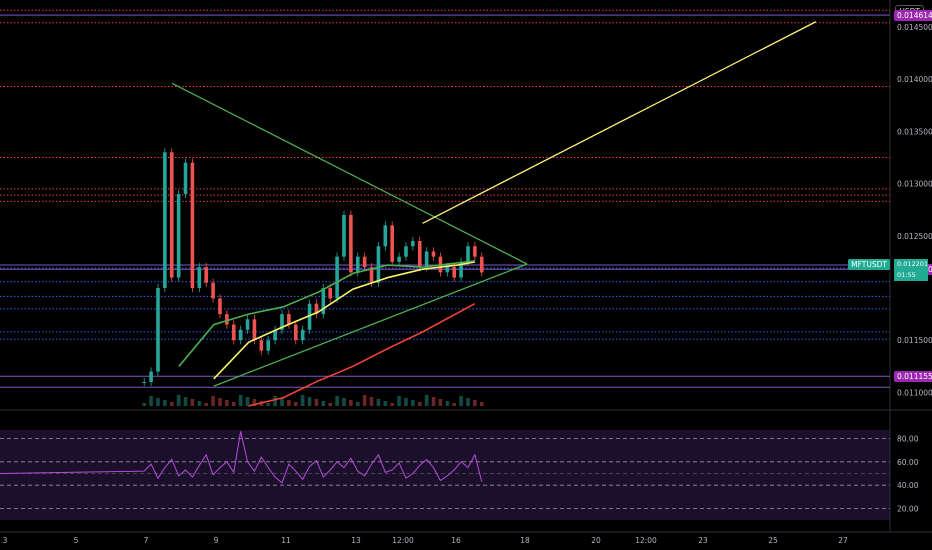  I want to click on rsi-tick: 80.00, so click(908, 438).